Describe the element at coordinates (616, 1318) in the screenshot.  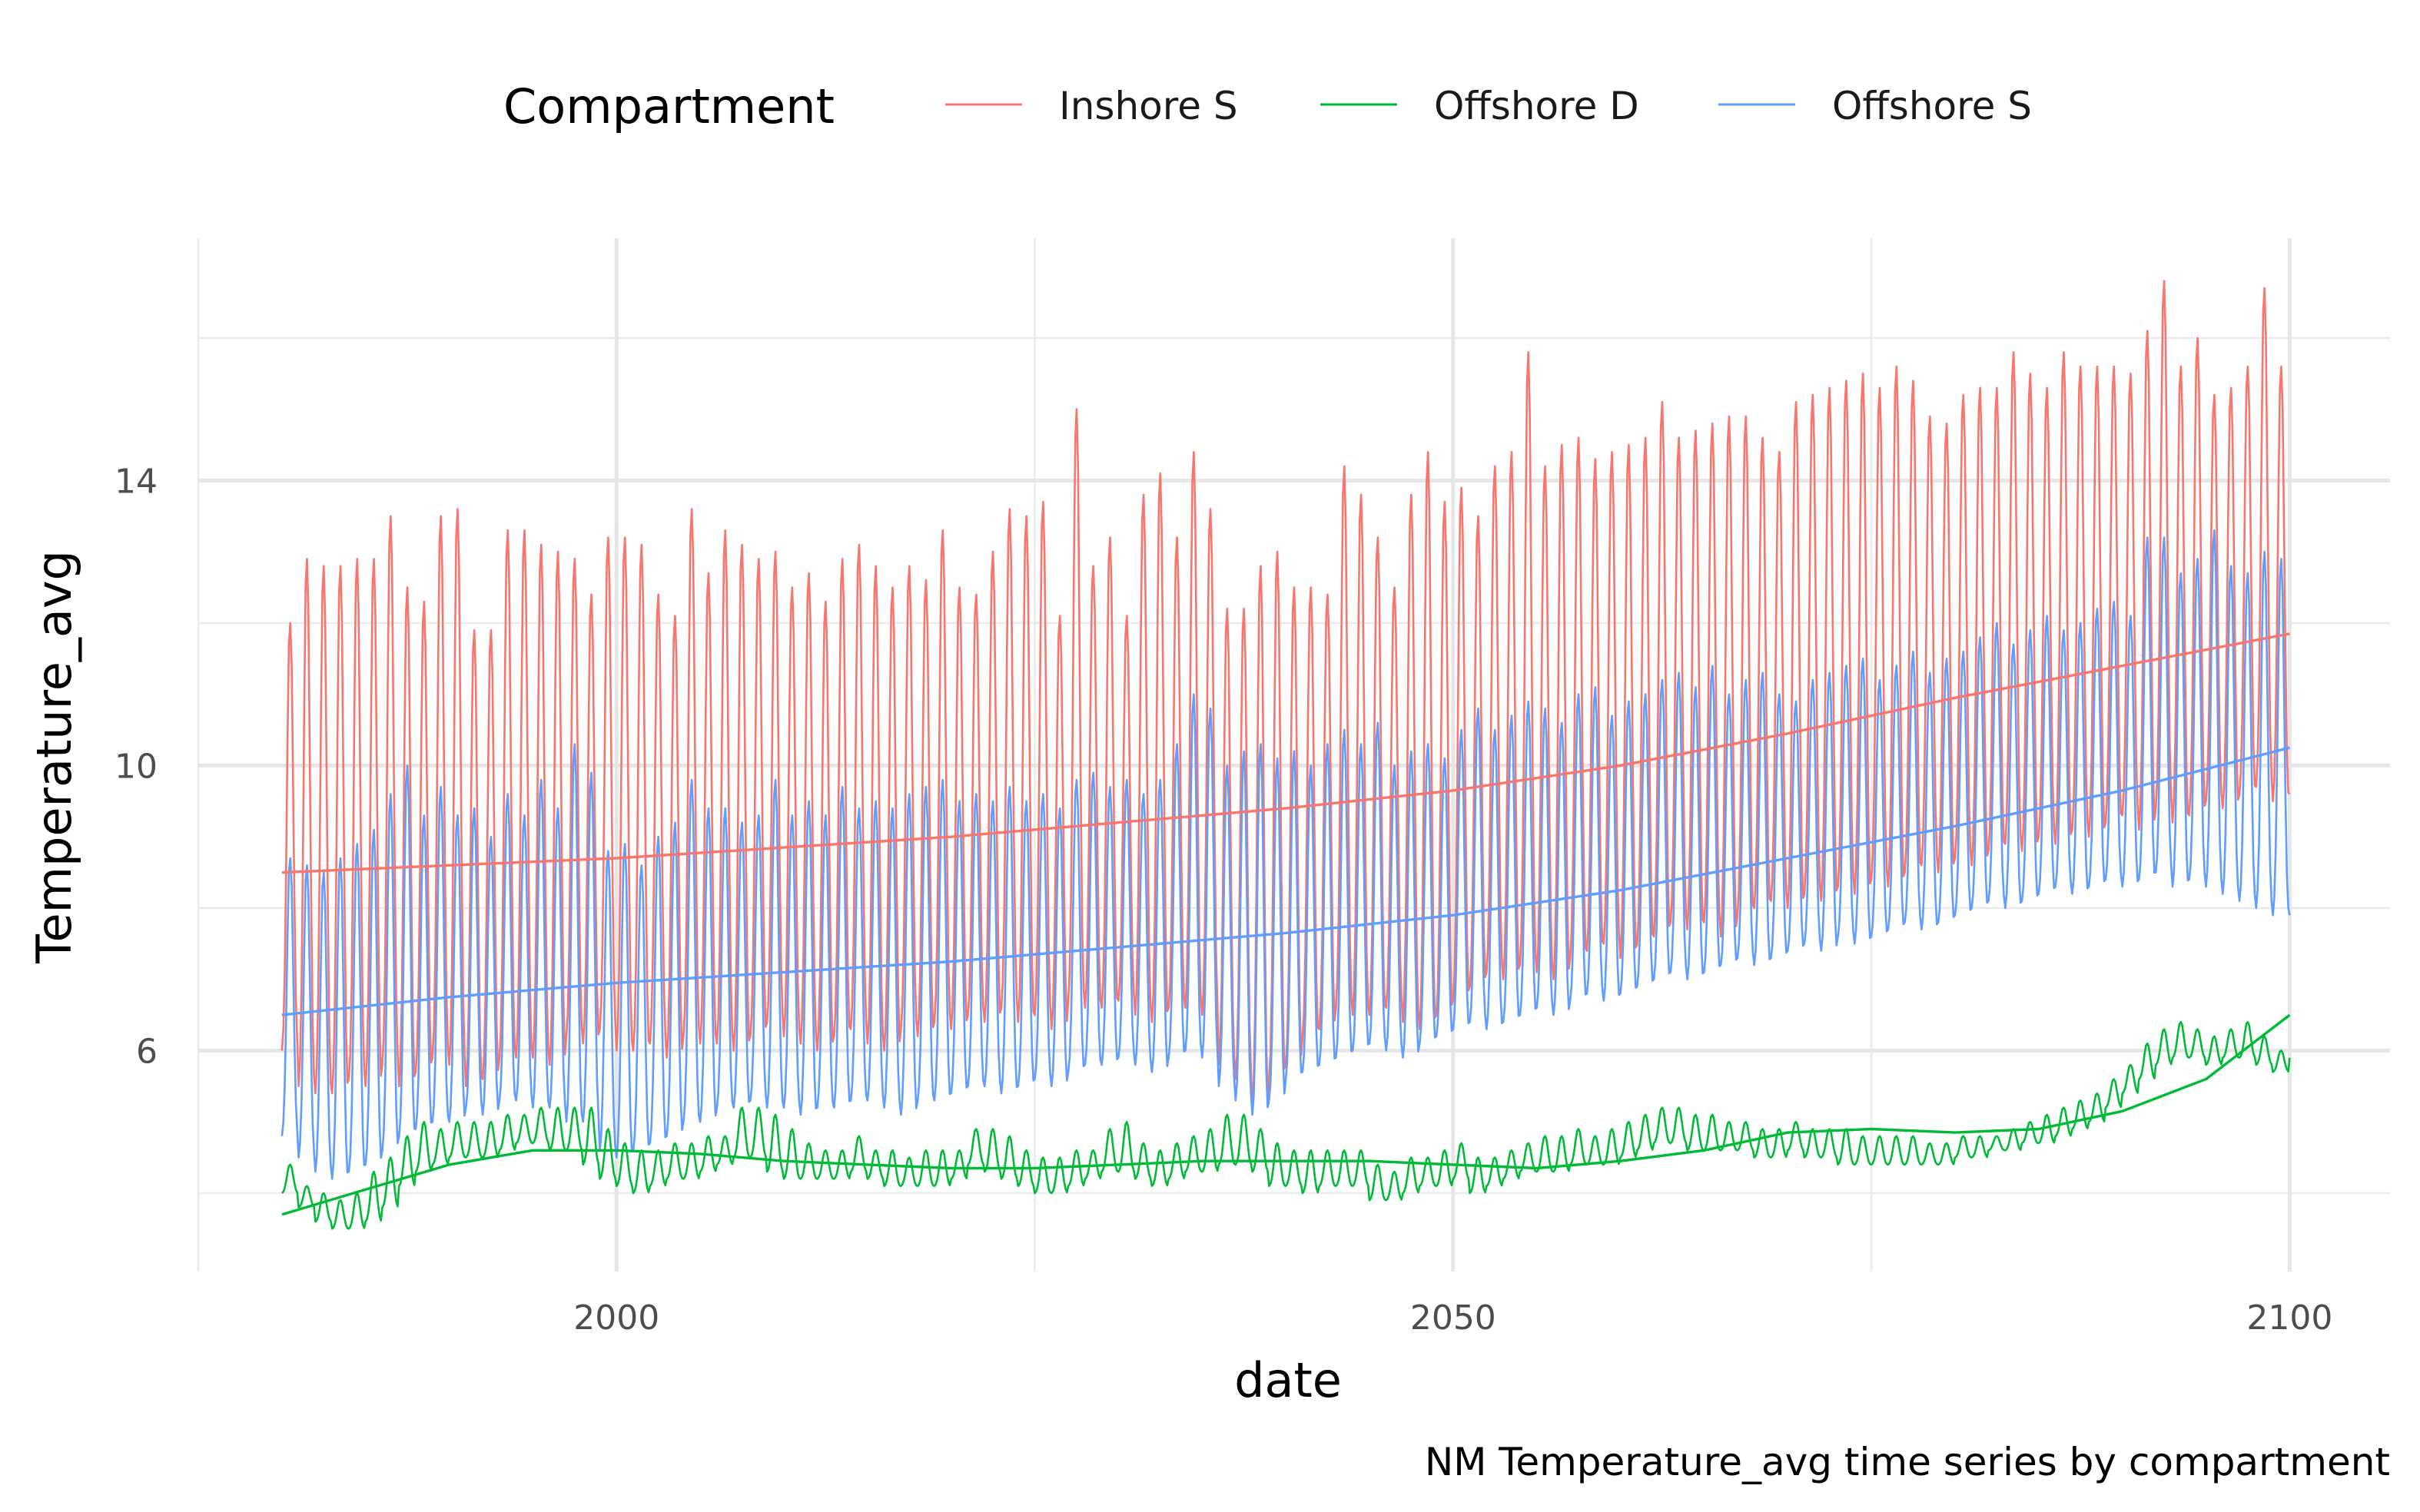
I see `x-tick-label: 2000` at that location.